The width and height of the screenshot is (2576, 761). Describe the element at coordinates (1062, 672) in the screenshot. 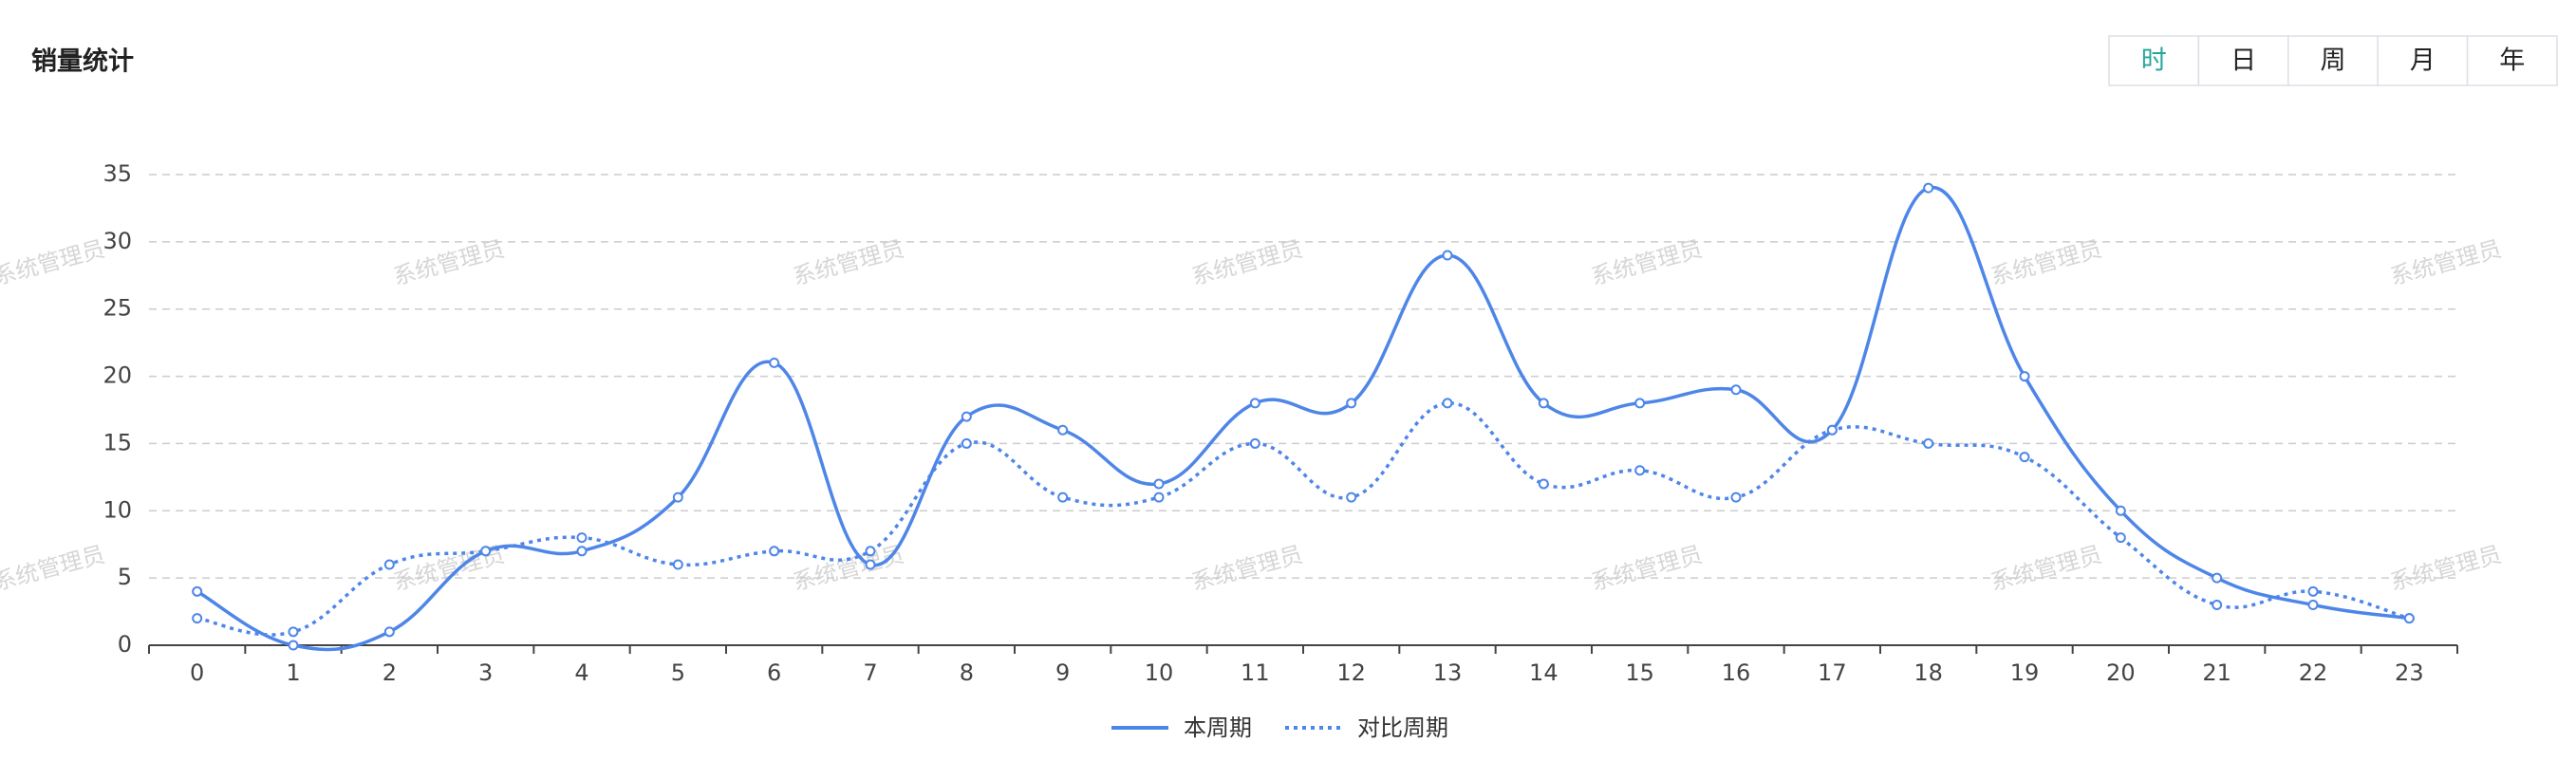

I see `x-tick-label: 9` at that location.